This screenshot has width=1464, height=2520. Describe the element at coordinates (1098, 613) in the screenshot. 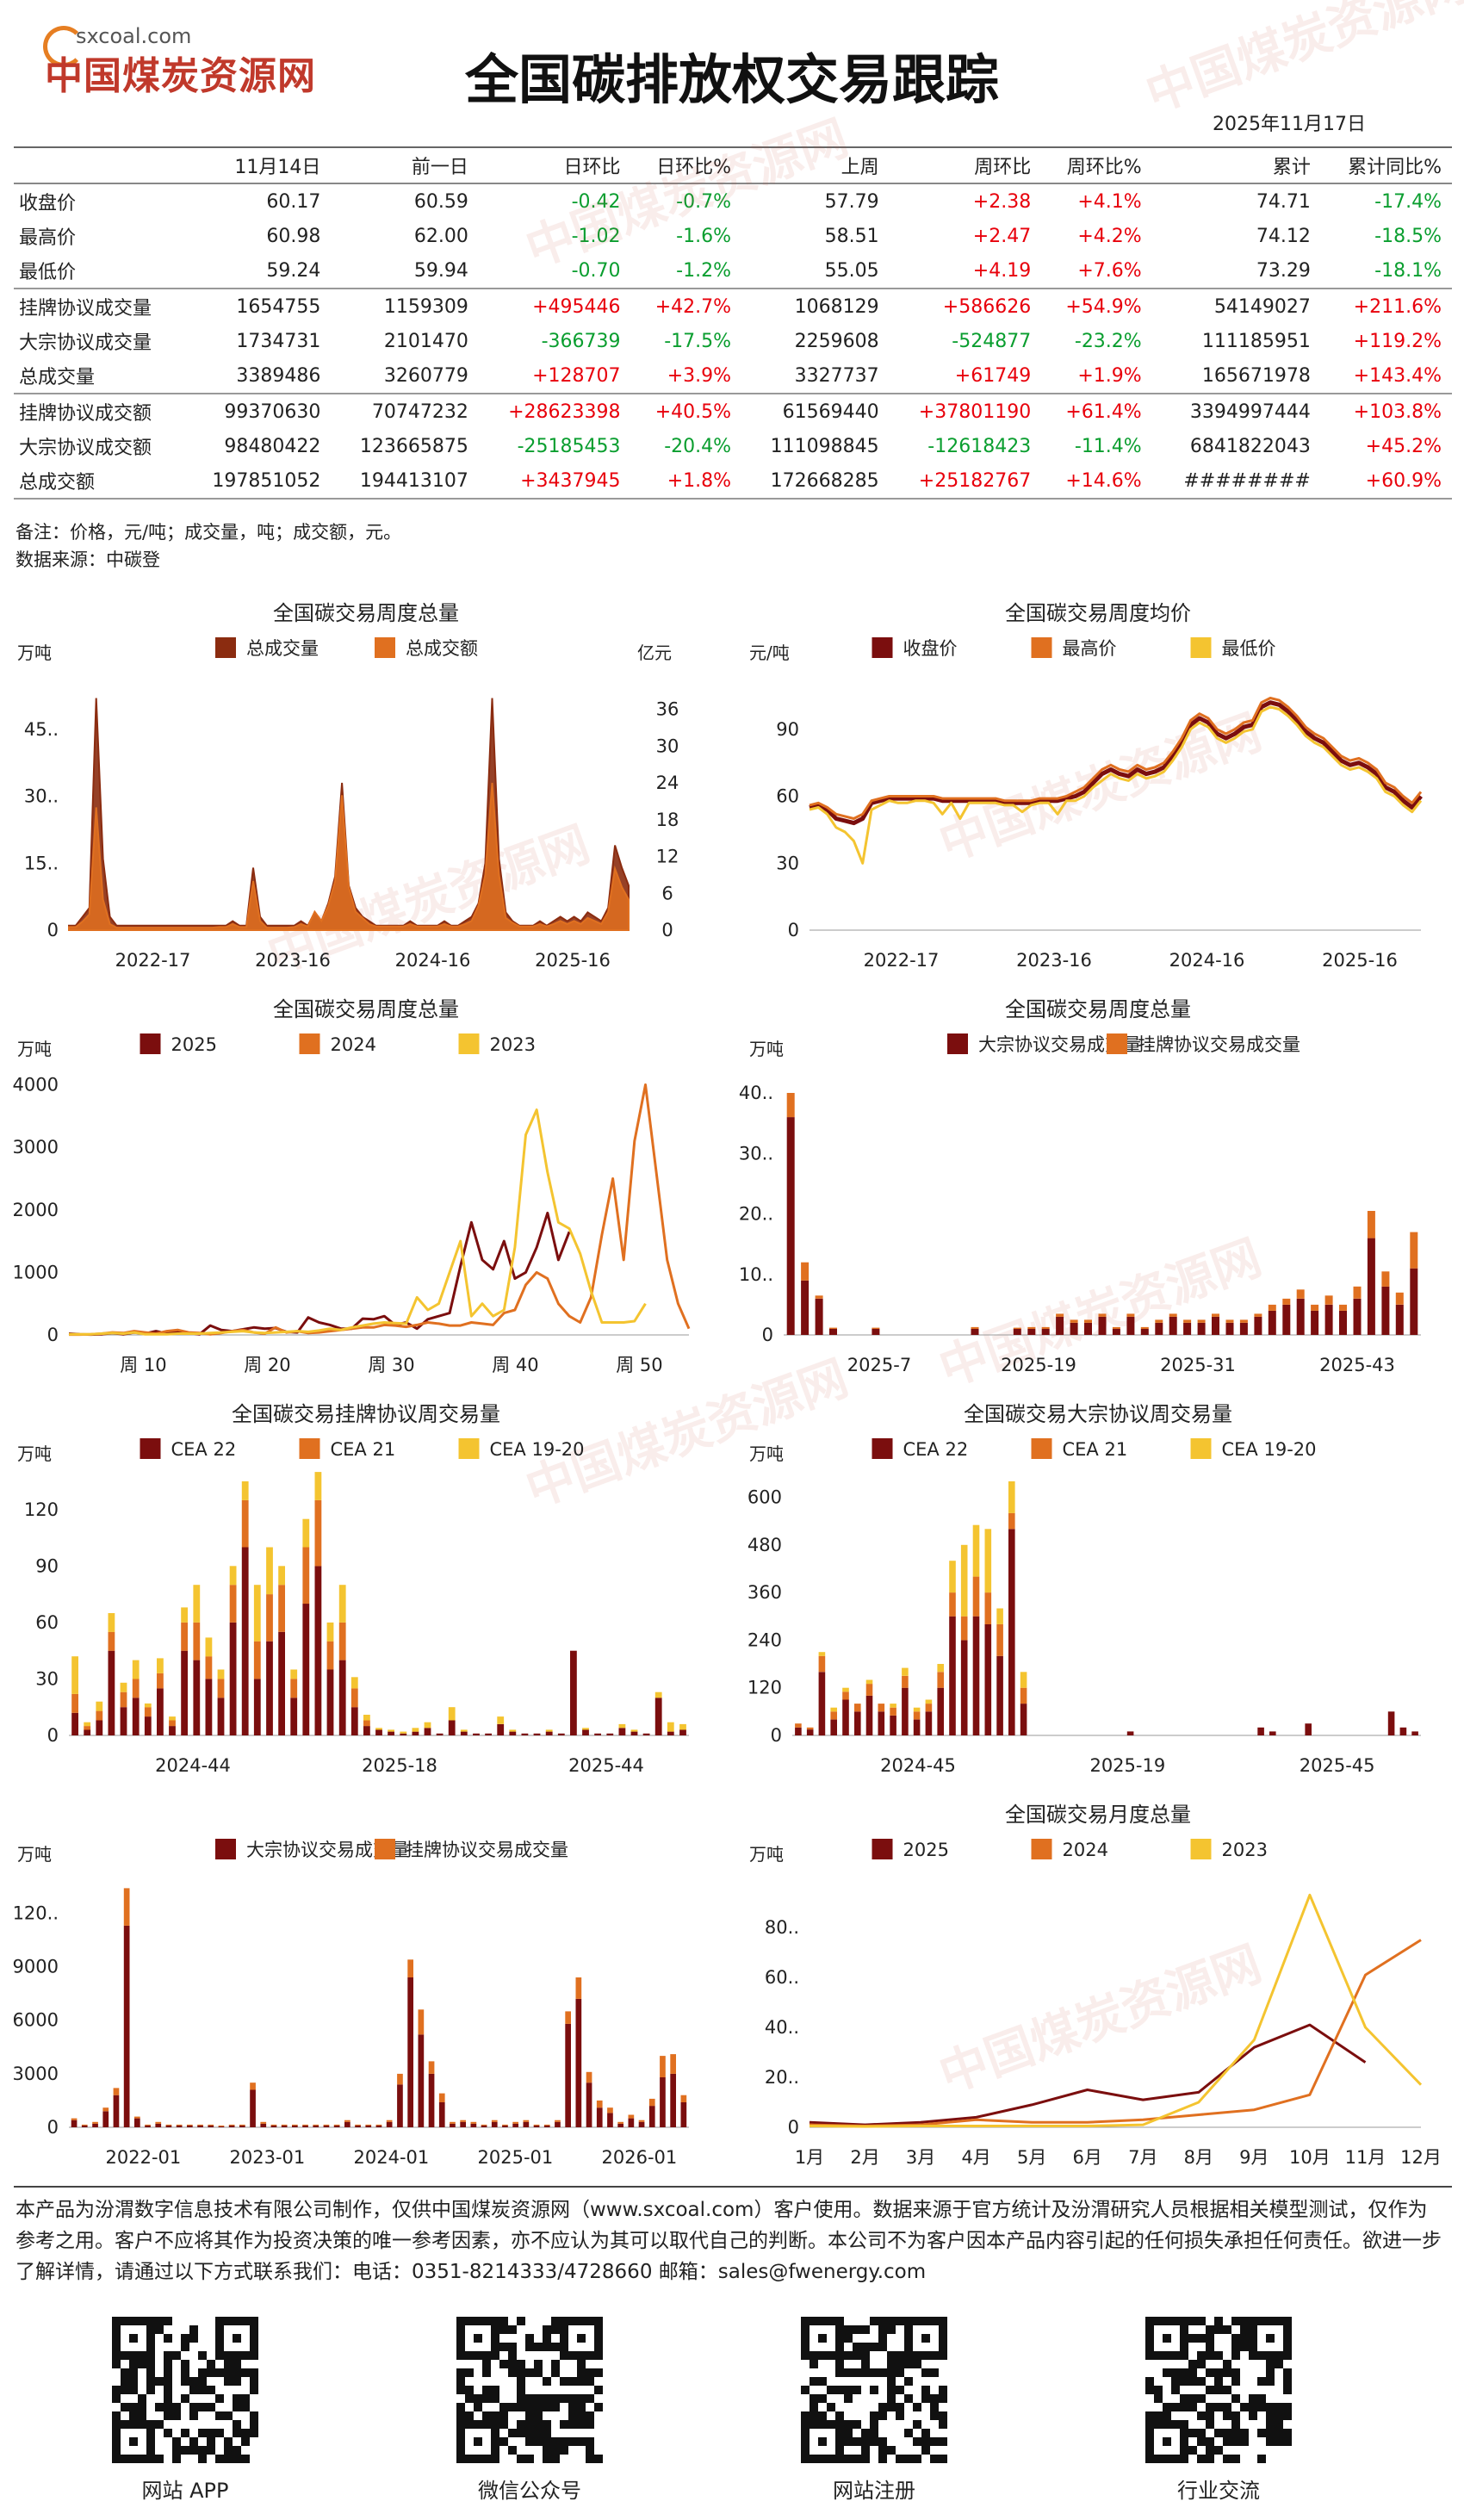

I see `chart-title: 全国碳交易周度均价` at that location.